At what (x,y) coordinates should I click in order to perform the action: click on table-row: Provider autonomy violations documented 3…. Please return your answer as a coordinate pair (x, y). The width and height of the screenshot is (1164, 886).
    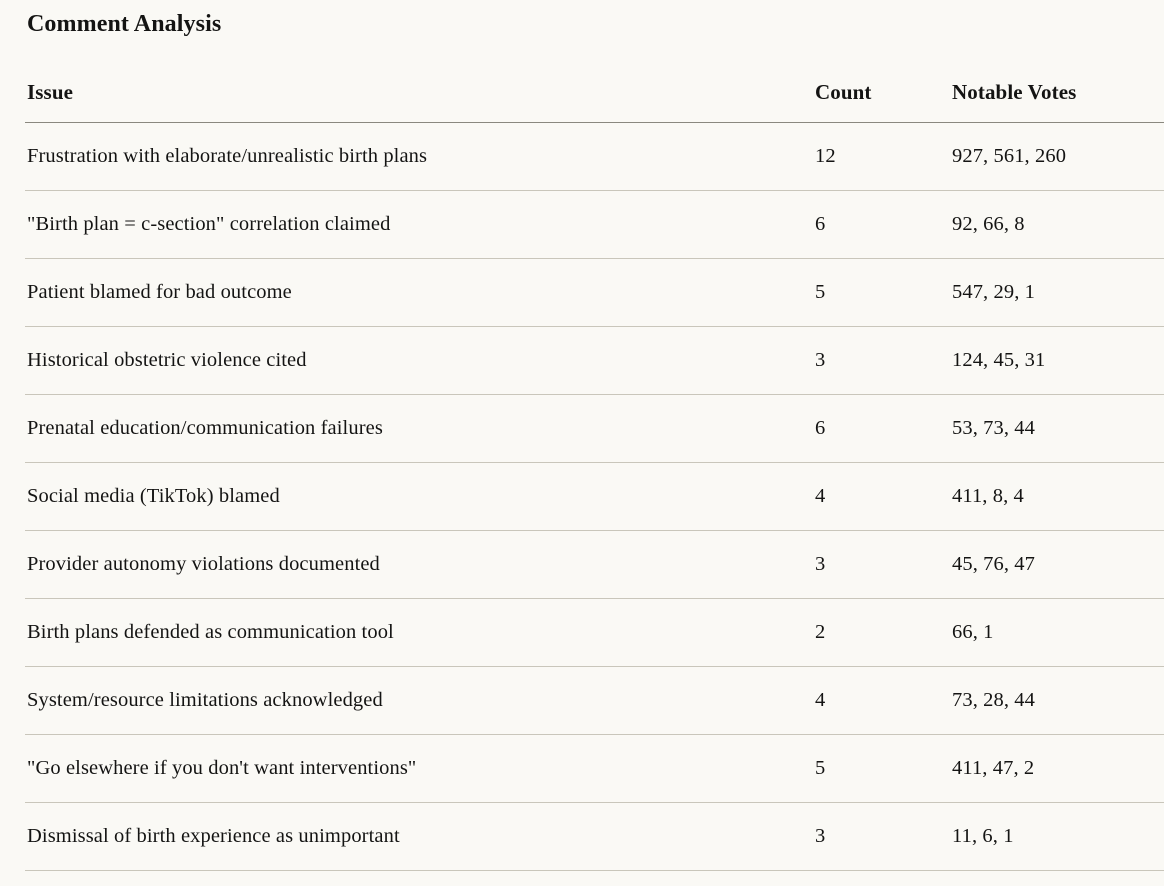
    Looking at the image, I should click on (594, 564).